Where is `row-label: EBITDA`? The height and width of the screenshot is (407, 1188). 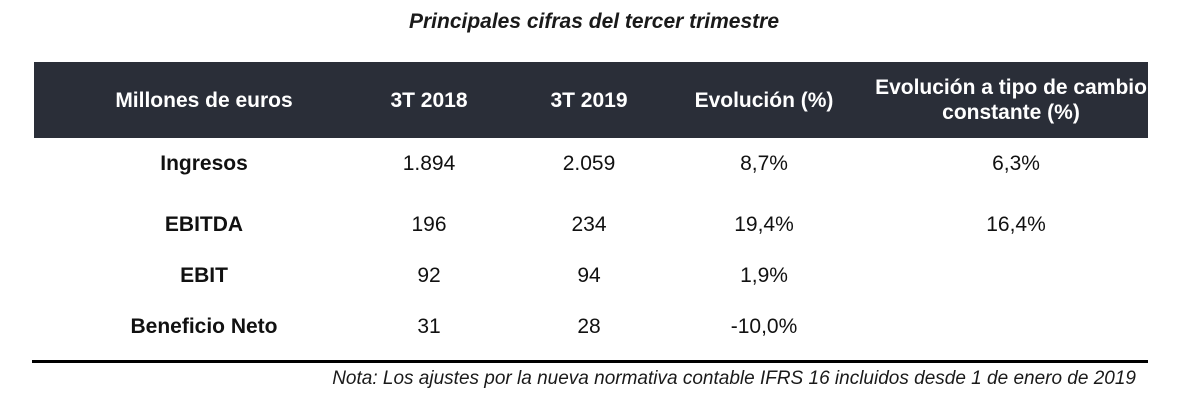 row-label: EBITDA is located at coordinates (204, 224).